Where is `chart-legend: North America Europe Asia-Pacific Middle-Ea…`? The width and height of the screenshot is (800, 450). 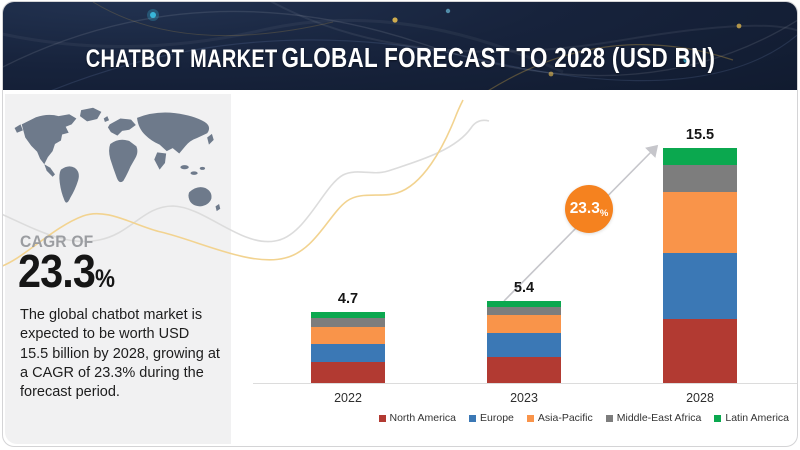 chart-legend: North America Europe Asia-Pacific Middle-Ea… is located at coordinates (583, 418).